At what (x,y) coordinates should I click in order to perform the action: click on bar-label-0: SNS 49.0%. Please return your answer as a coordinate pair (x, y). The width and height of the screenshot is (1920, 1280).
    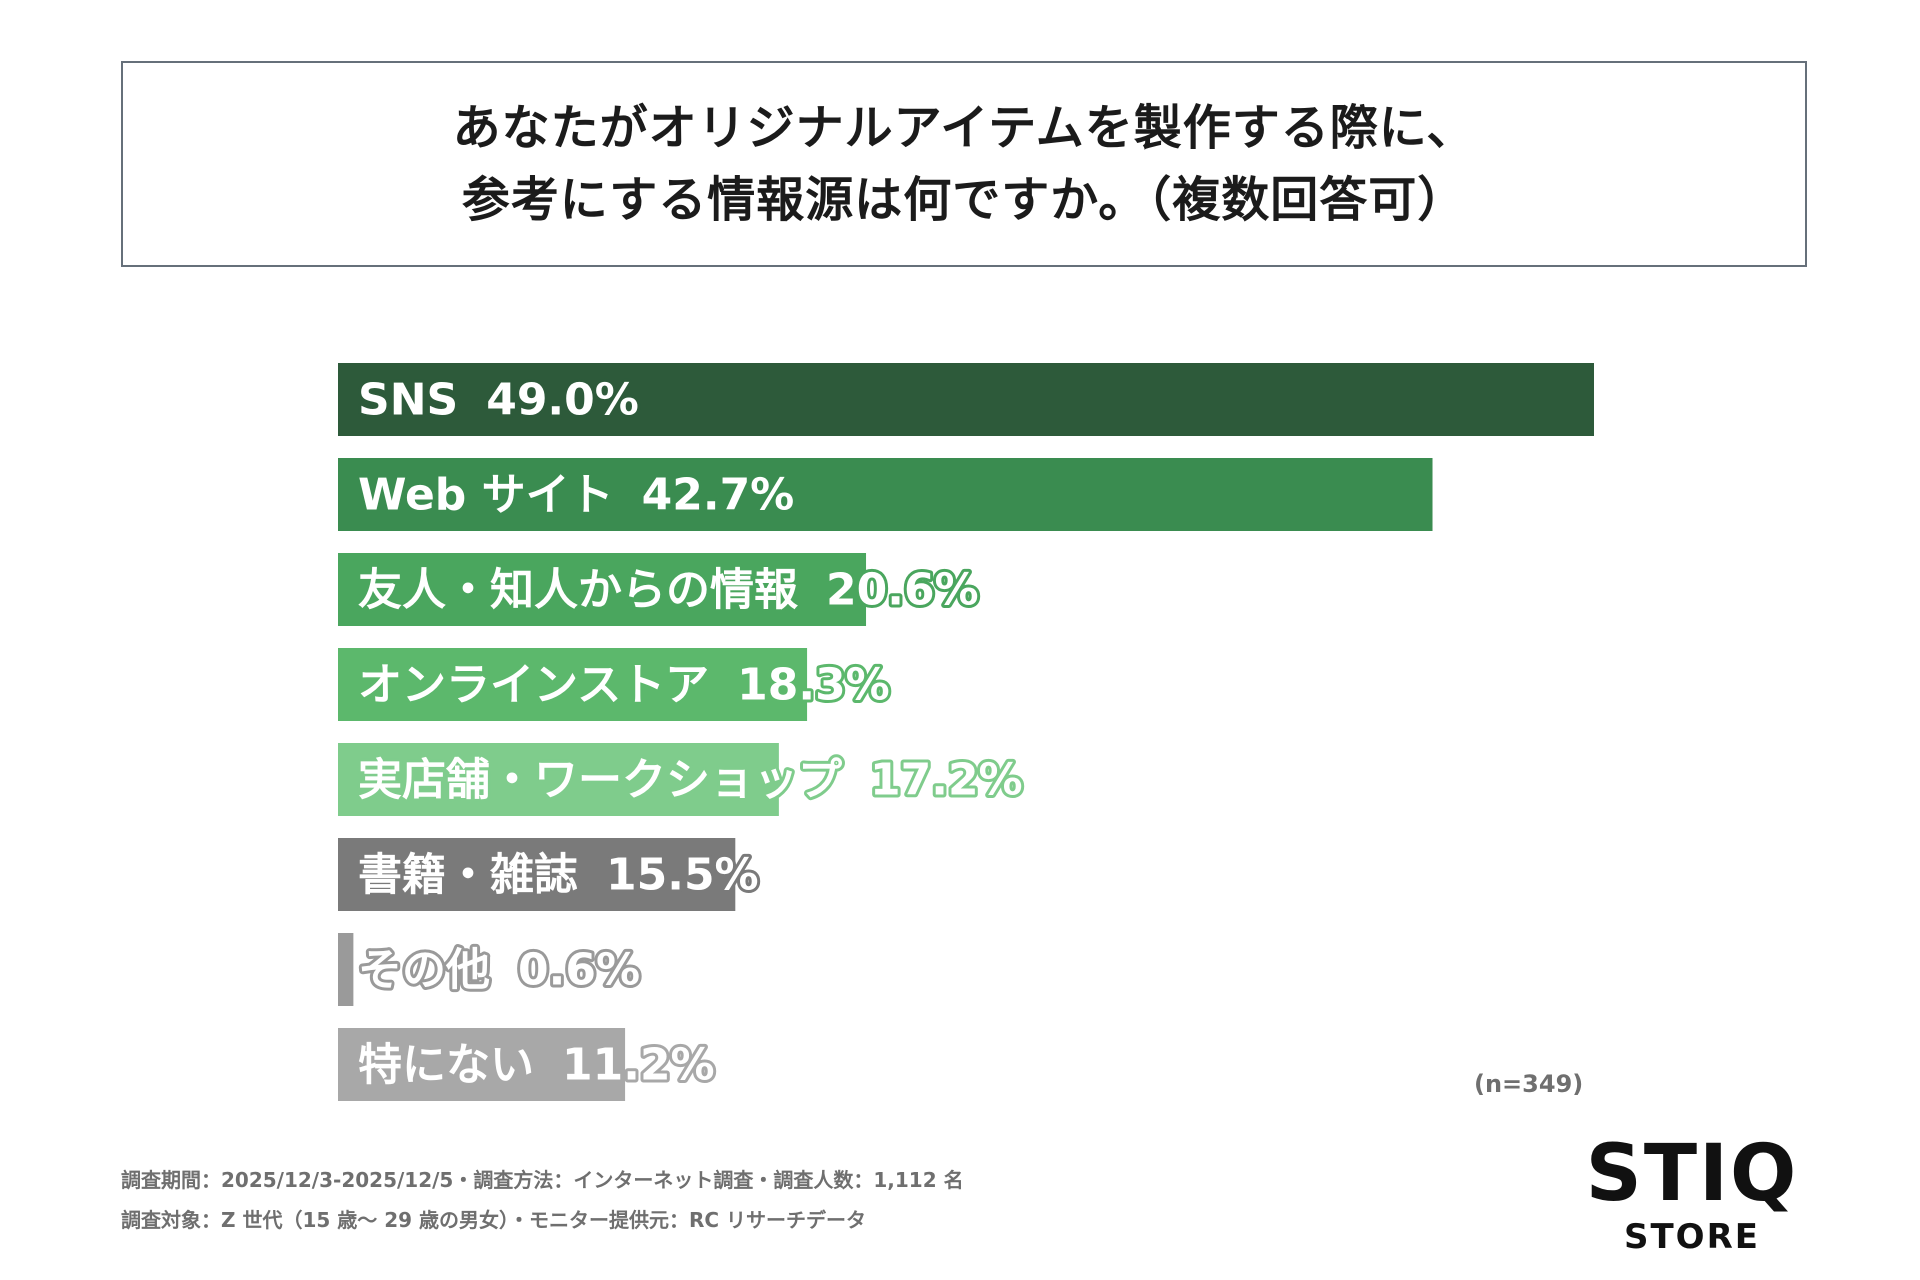
    Looking at the image, I should click on (498, 400).